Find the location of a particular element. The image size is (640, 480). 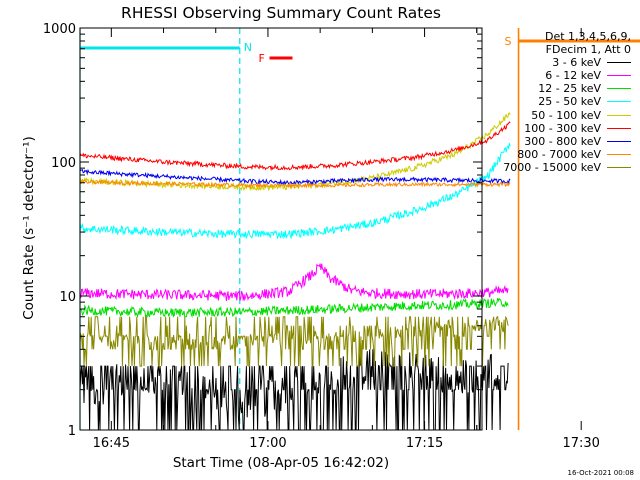

legend-label: 12 - 25 keV is located at coordinates (569, 89).